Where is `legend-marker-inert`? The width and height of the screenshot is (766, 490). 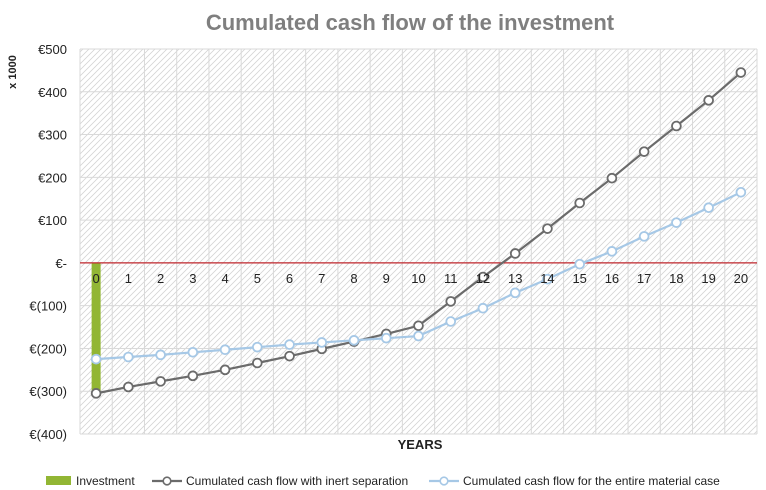
legend-marker-inert is located at coordinates (167, 481).